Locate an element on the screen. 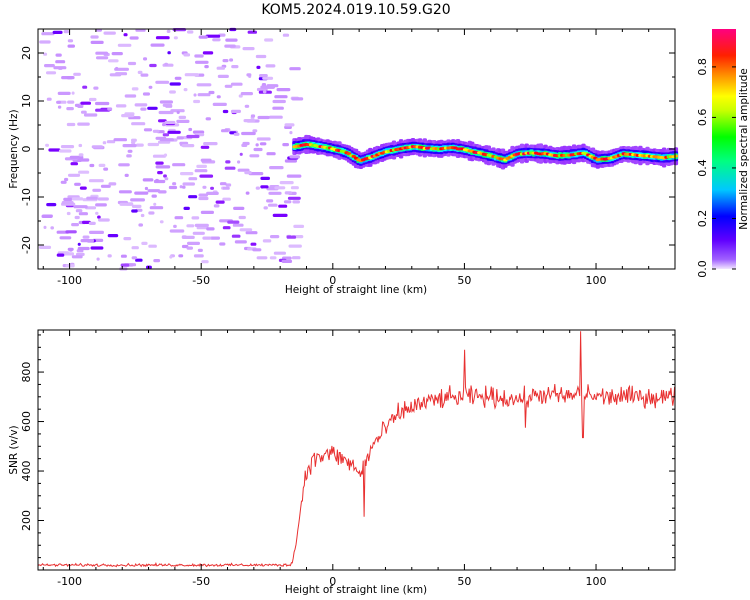 This screenshot has height=600, width=750. spectrogram-y-tick-label: 20 is located at coordinates (26, 53).